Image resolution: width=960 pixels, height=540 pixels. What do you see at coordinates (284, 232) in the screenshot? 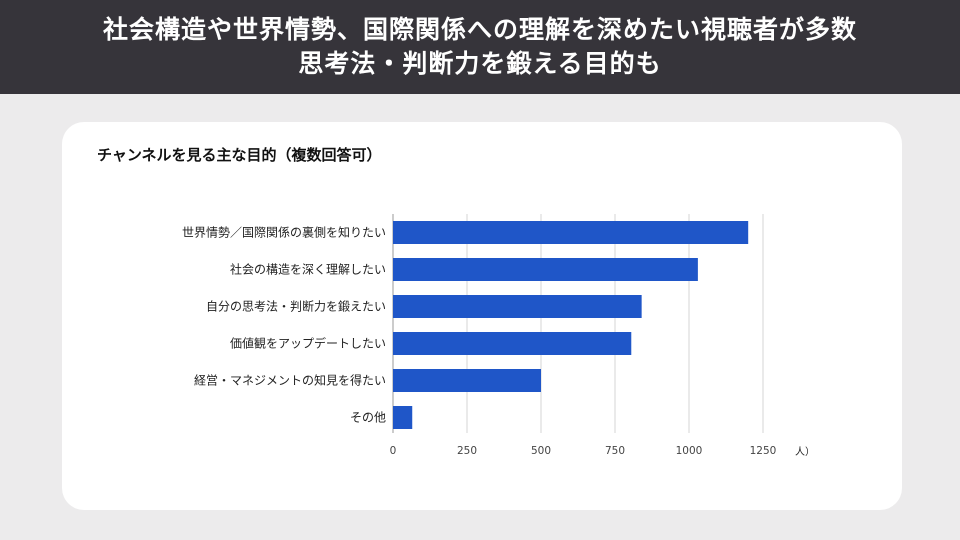
I see `category-label: 世界情勢／国際関係の裏側を知りたい` at bounding box center [284, 232].